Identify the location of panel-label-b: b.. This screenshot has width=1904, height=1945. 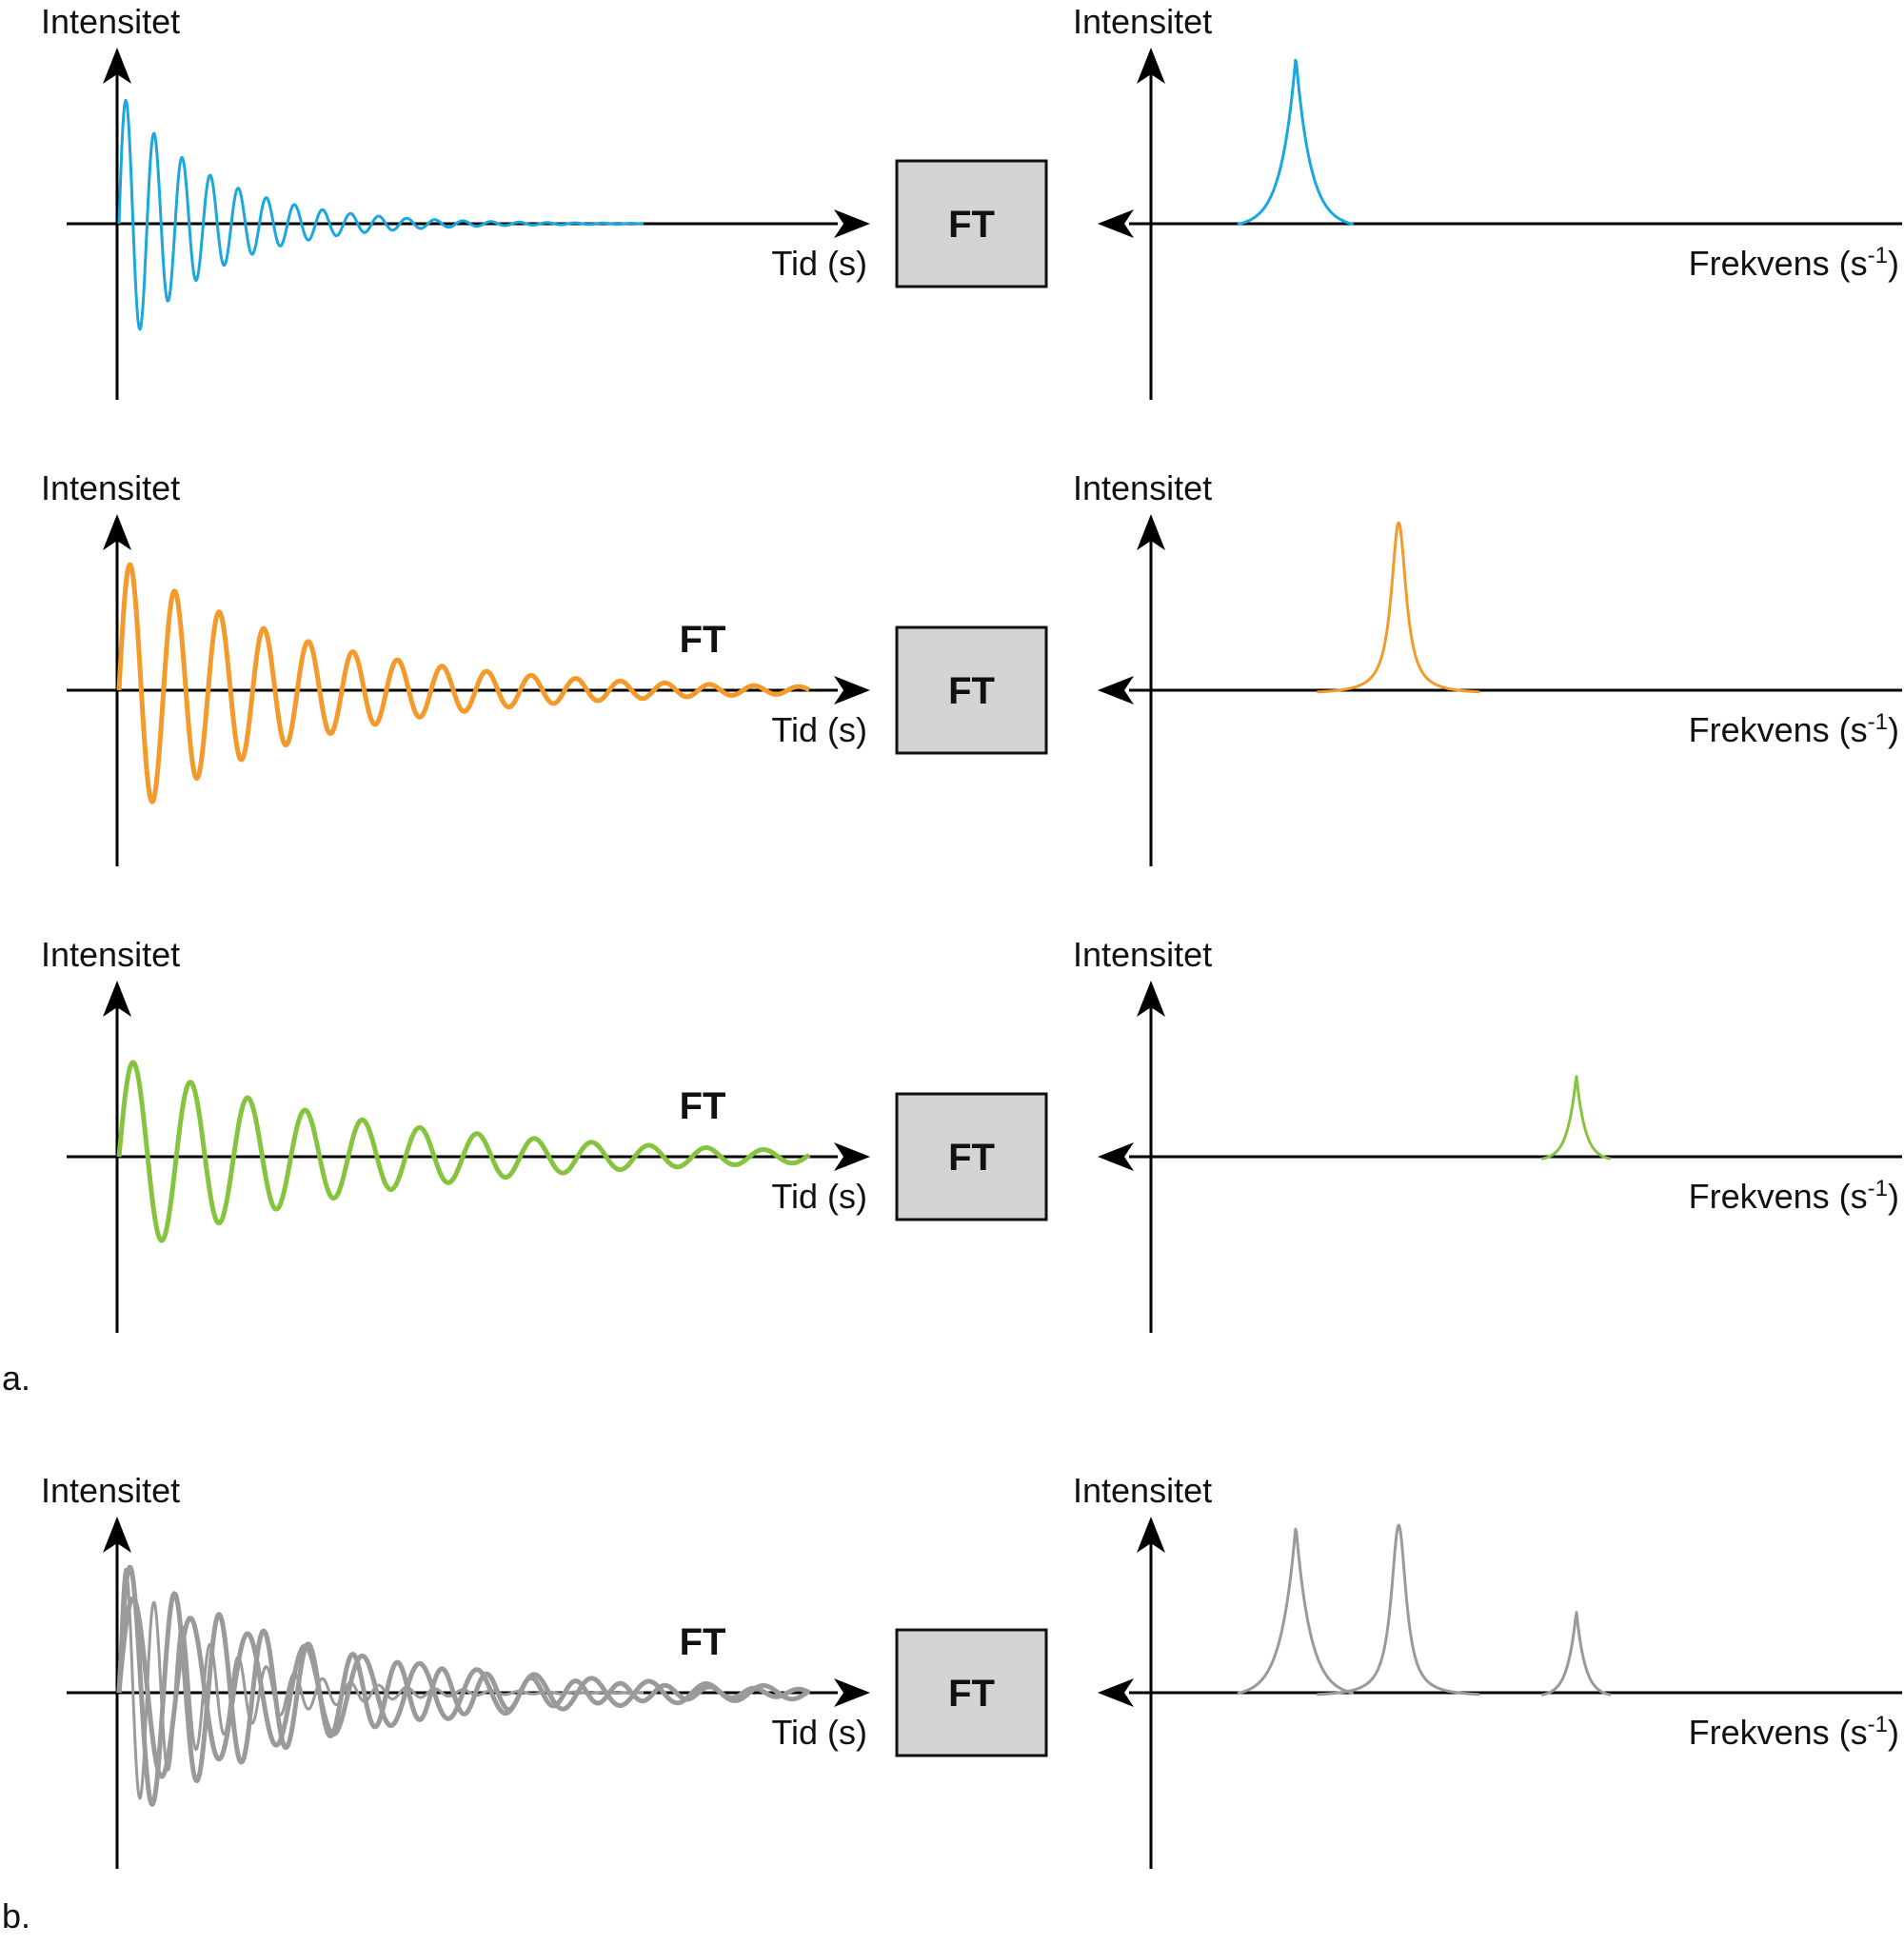
(16, 1915).